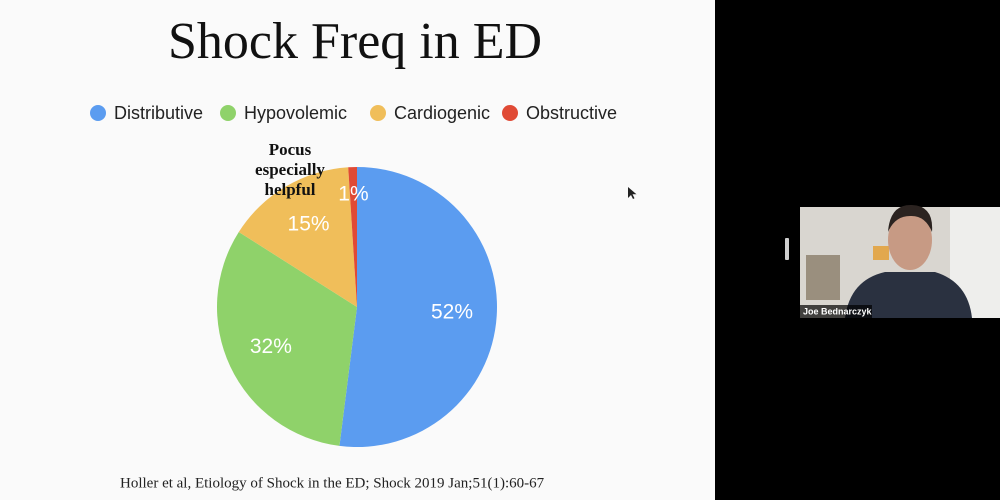 The width and height of the screenshot is (1000, 500). I want to click on annotation-line: Pocus, so click(290, 149).